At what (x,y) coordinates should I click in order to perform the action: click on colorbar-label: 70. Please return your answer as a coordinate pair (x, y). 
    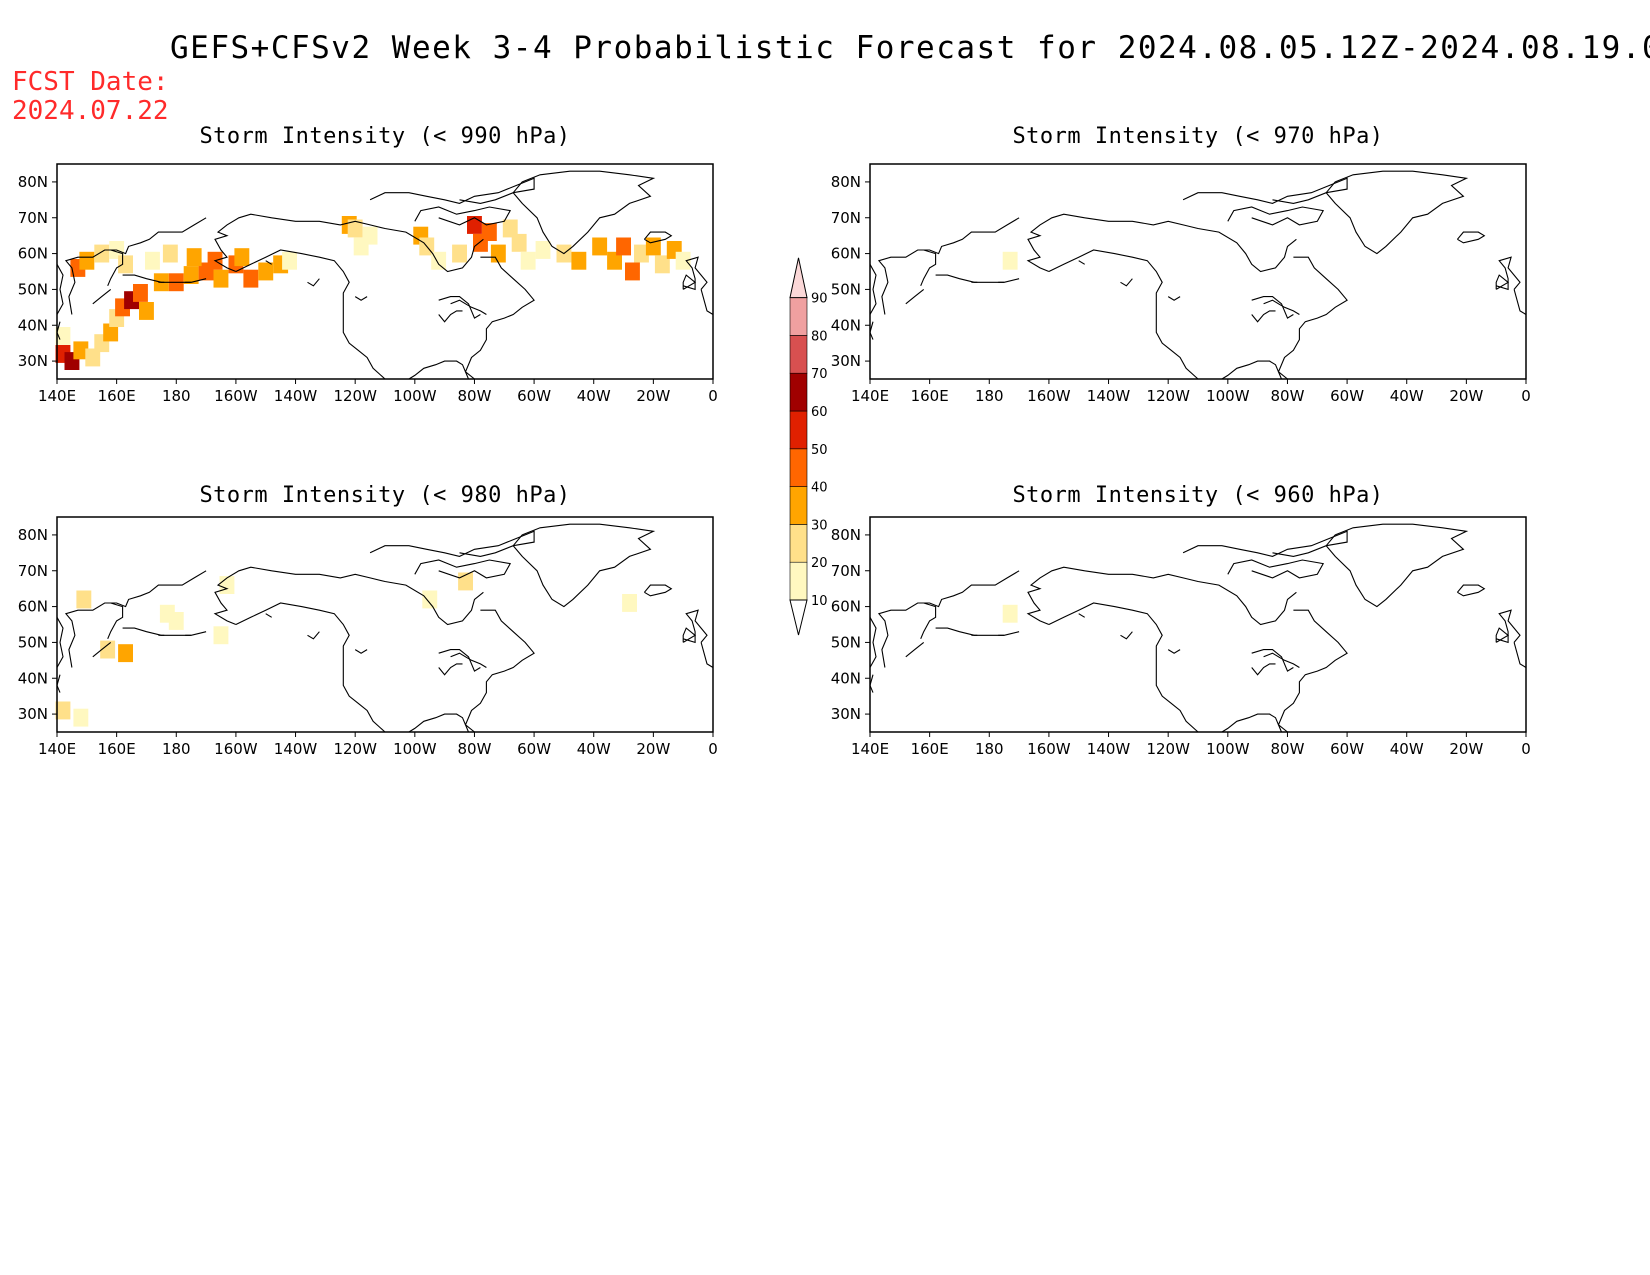
    Looking at the image, I should click on (819, 374).